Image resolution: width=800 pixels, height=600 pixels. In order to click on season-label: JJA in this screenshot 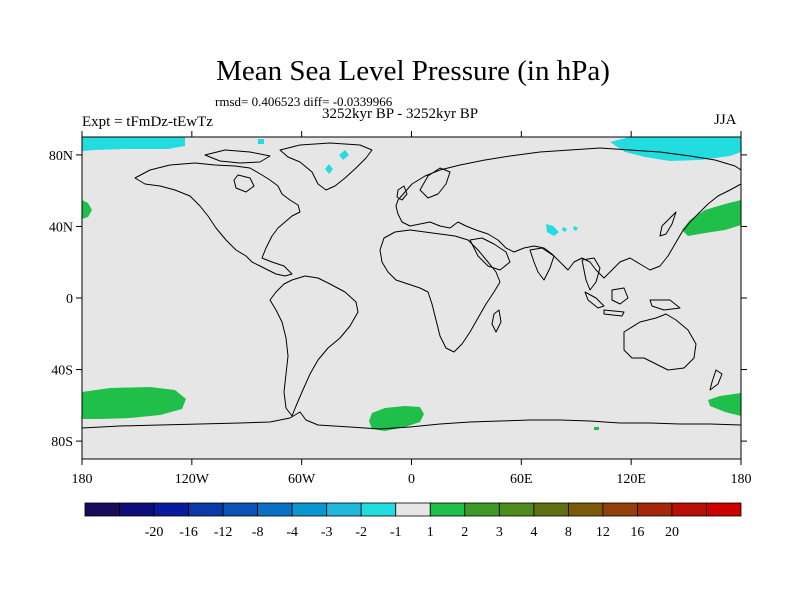, I will do `click(725, 120)`.